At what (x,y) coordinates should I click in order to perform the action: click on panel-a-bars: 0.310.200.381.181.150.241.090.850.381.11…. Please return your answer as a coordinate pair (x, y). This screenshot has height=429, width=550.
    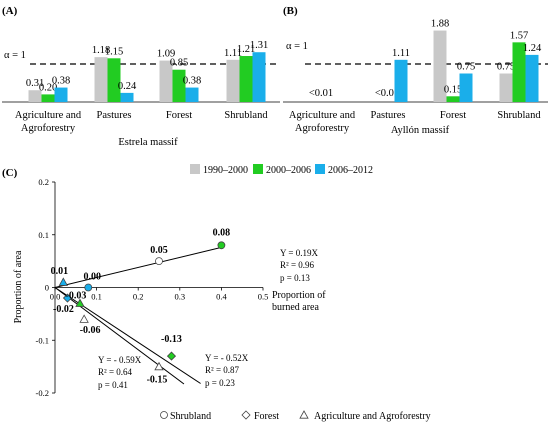
    Looking at the image, I should click on (147, 71).